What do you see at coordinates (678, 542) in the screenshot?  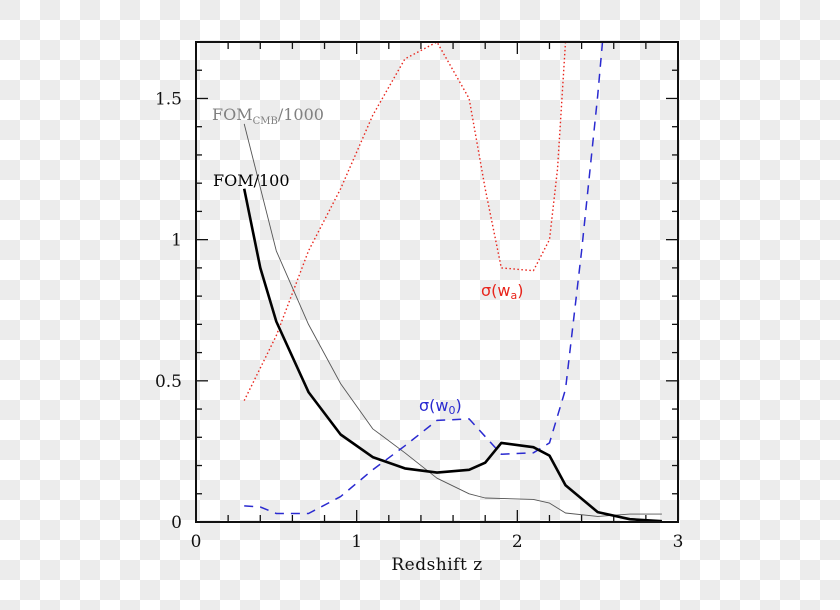 I see `x-tick-label: 3` at bounding box center [678, 542].